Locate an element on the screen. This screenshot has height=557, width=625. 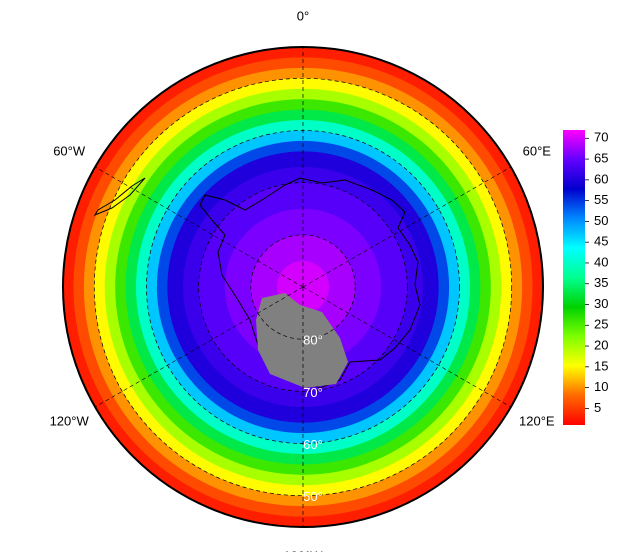
colorbar is located at coordinates (574, 277).